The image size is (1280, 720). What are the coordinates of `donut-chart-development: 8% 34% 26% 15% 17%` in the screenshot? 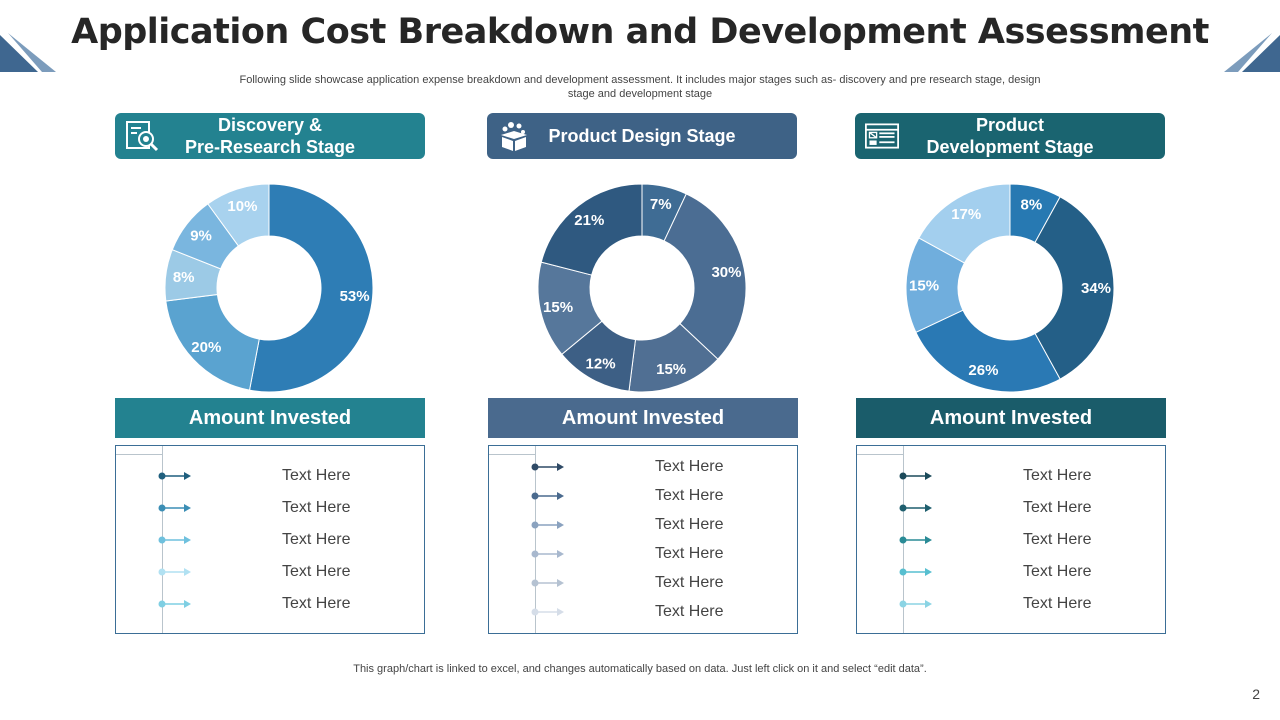 It's located at (1010, 288).